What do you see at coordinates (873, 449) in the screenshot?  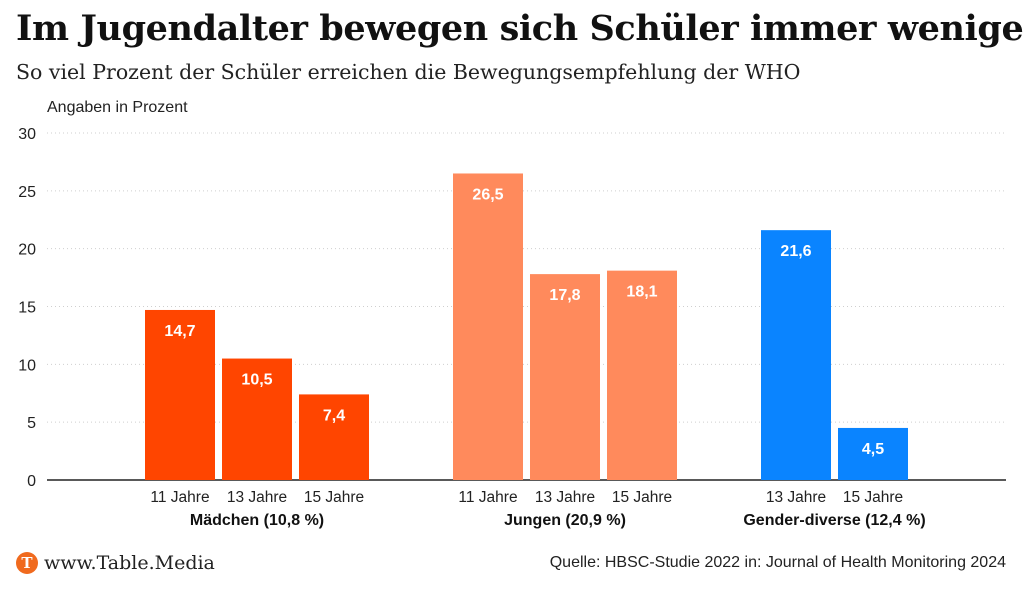 I see `bar-value-label: 4,5` at bounding box center [873, 449].